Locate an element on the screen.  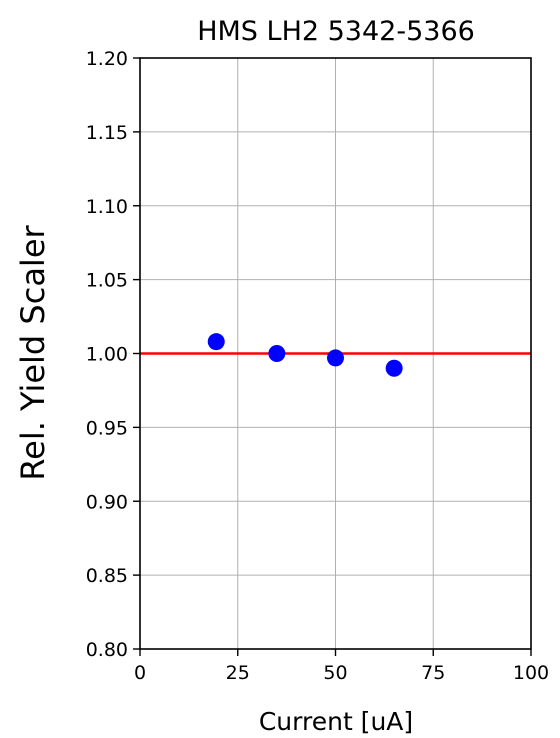
y-tick-label: 1.05 is located at coordinates (107, 281).